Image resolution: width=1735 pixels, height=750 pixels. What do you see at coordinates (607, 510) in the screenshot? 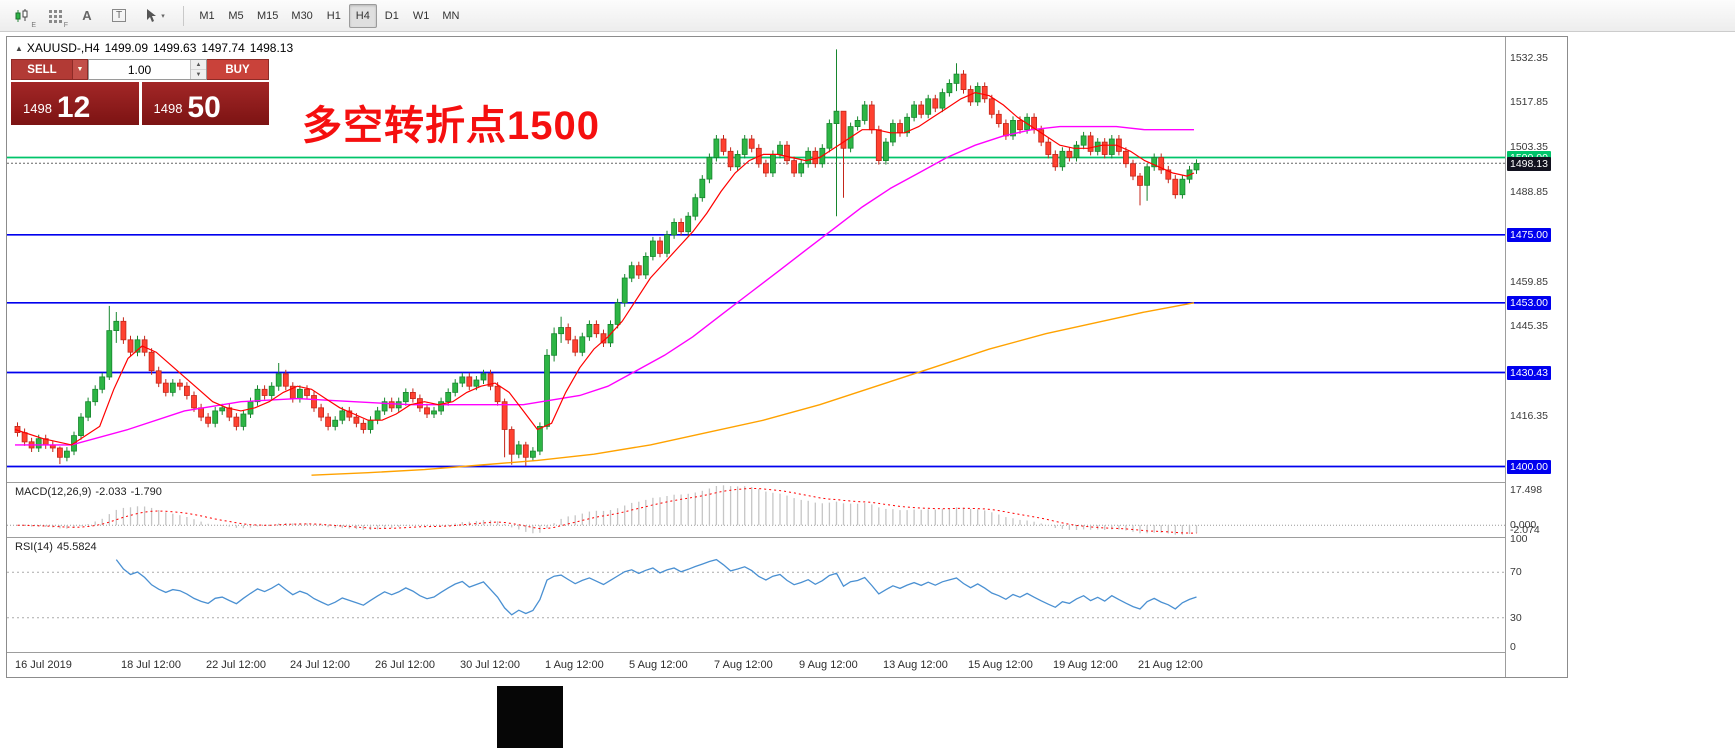
I see `macd-signal-line` at bounding box center [607, 510].